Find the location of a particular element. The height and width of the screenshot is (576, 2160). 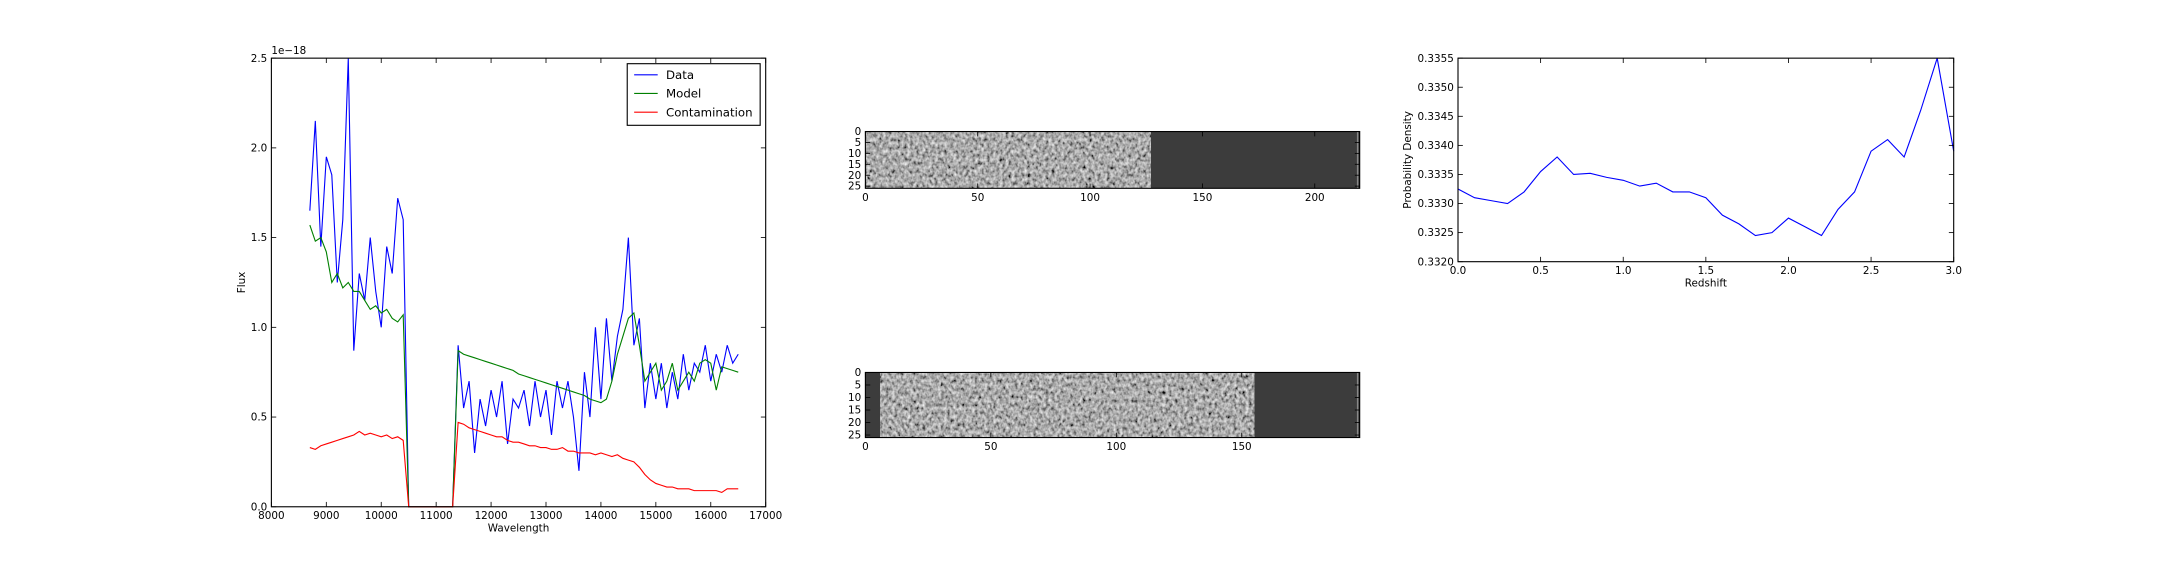

x-tick-label: 3.0 is located at coordinates (1953, 271).